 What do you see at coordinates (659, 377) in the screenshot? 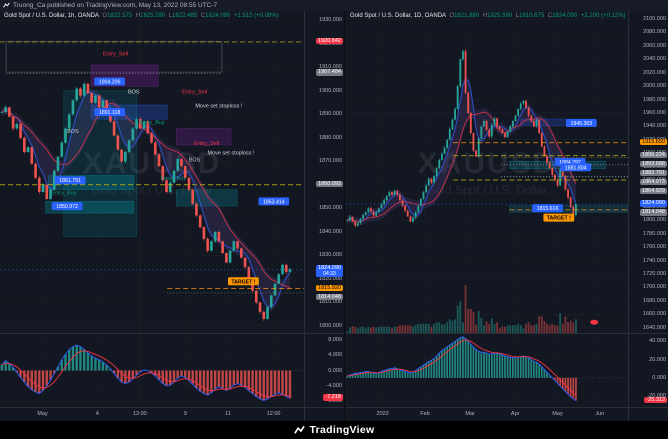
I see `macd-tick: 0.000` at bounding box center [659, 377].